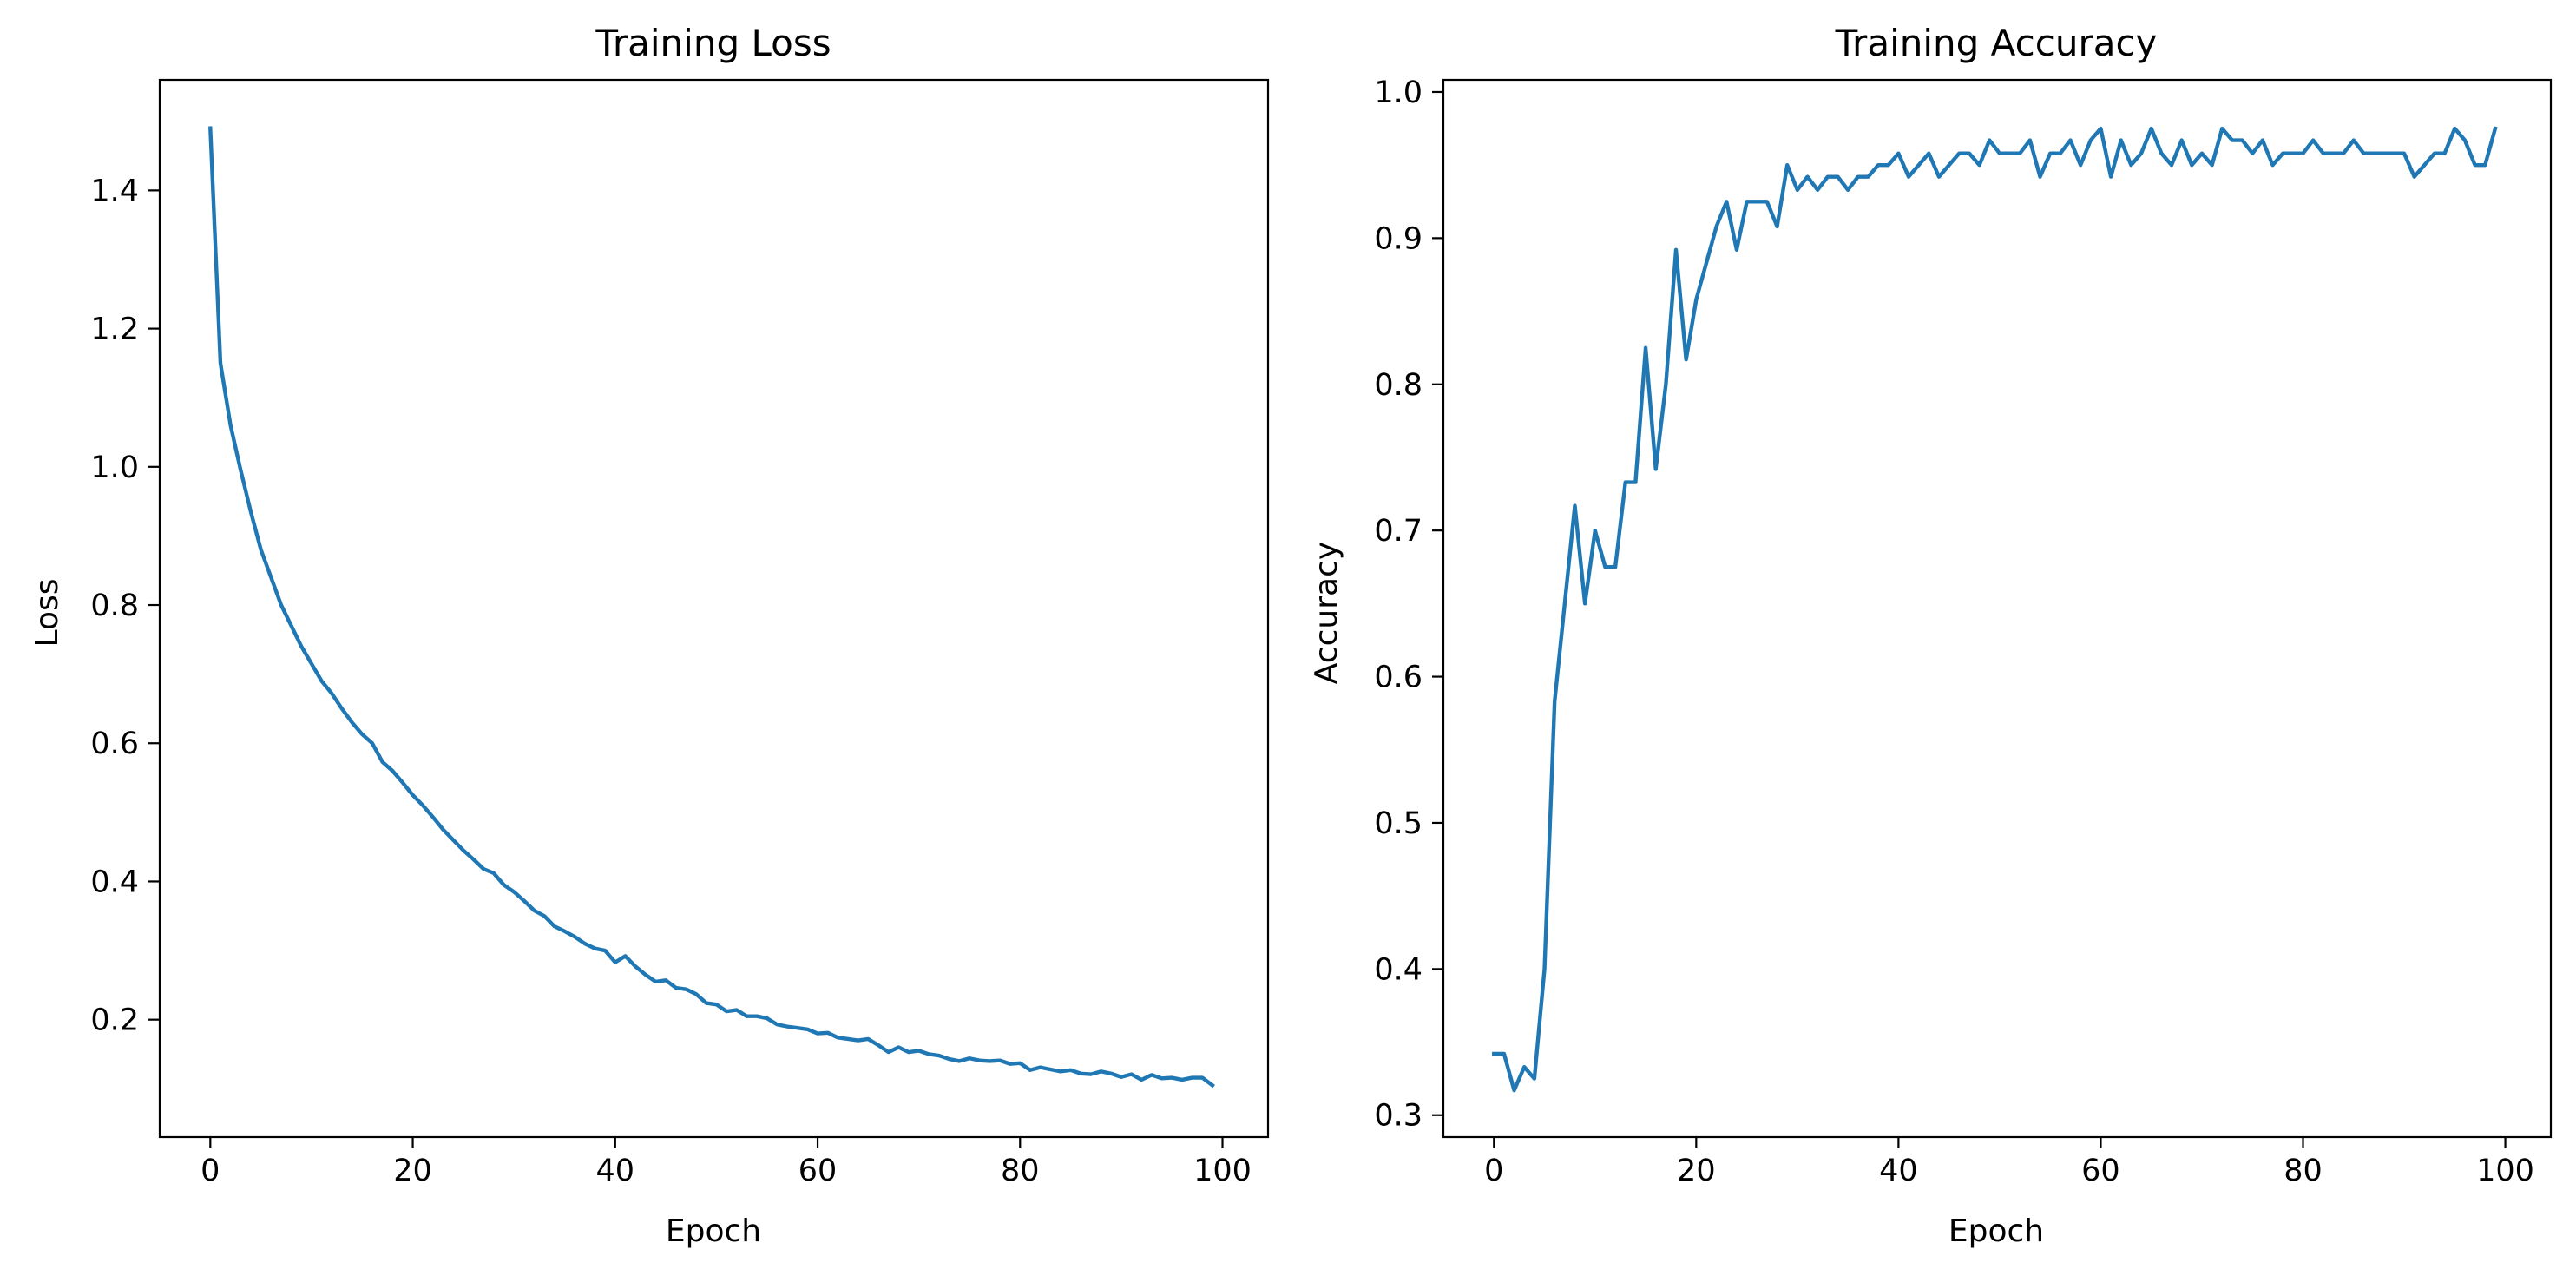  I want to click on loss-x-tick-label: 40, so click(615, 1171).